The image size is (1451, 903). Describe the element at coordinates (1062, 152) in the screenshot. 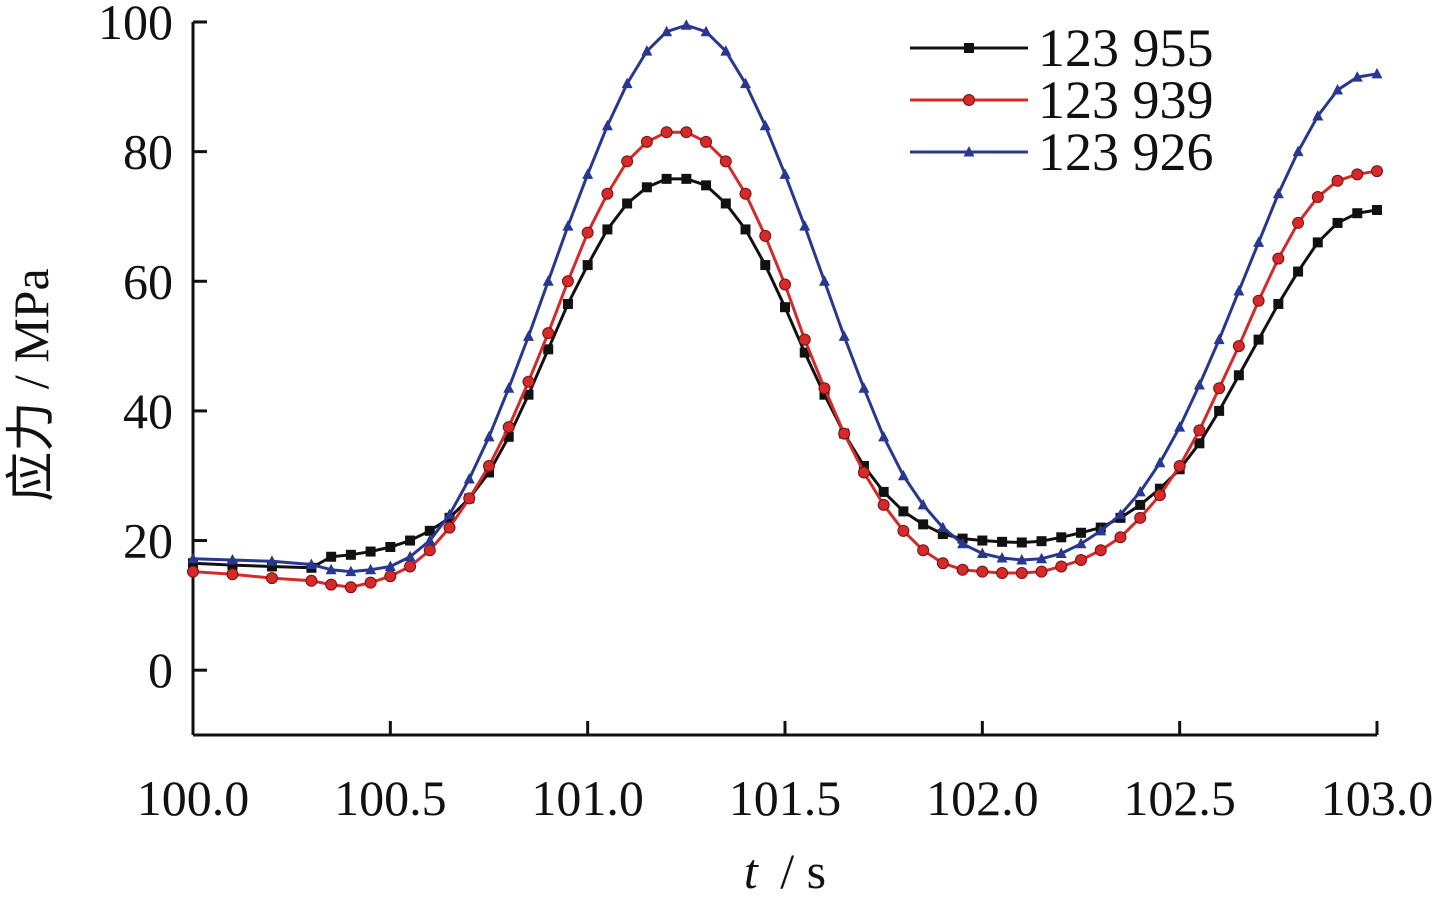

I see `legend-item-2: 123 926` at that location.